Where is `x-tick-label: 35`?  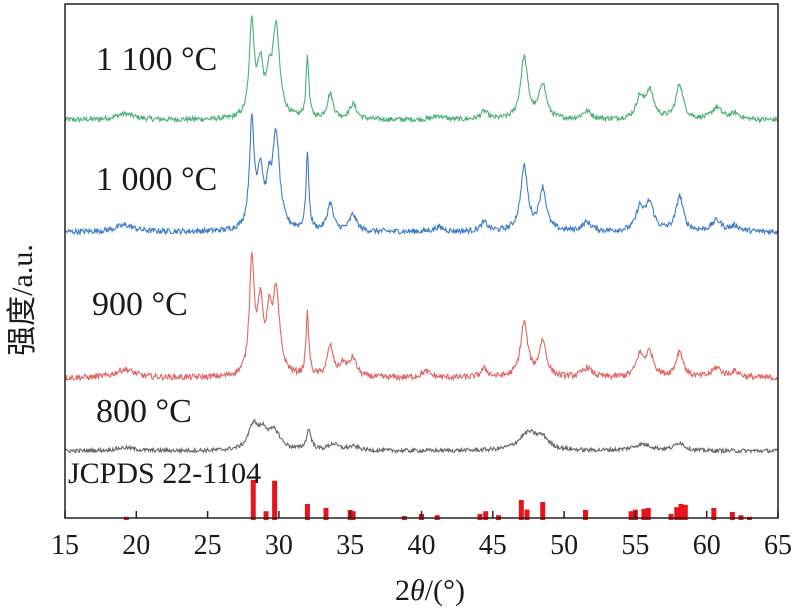
x-tick-label: 35 is located at coordinates (350, 545).